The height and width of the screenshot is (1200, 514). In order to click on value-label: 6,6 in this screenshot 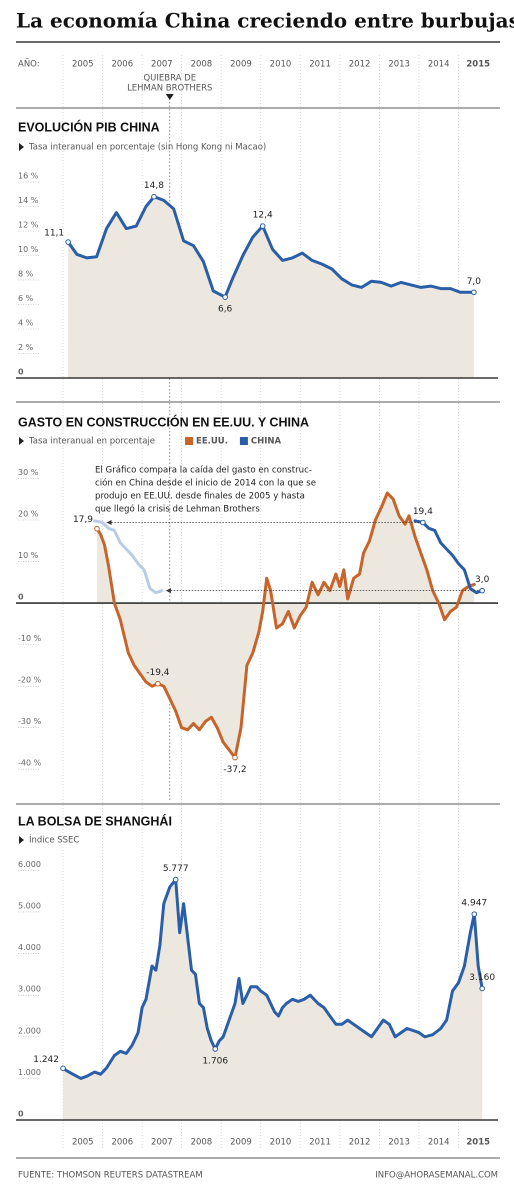, I will do `click(225, 310)`.